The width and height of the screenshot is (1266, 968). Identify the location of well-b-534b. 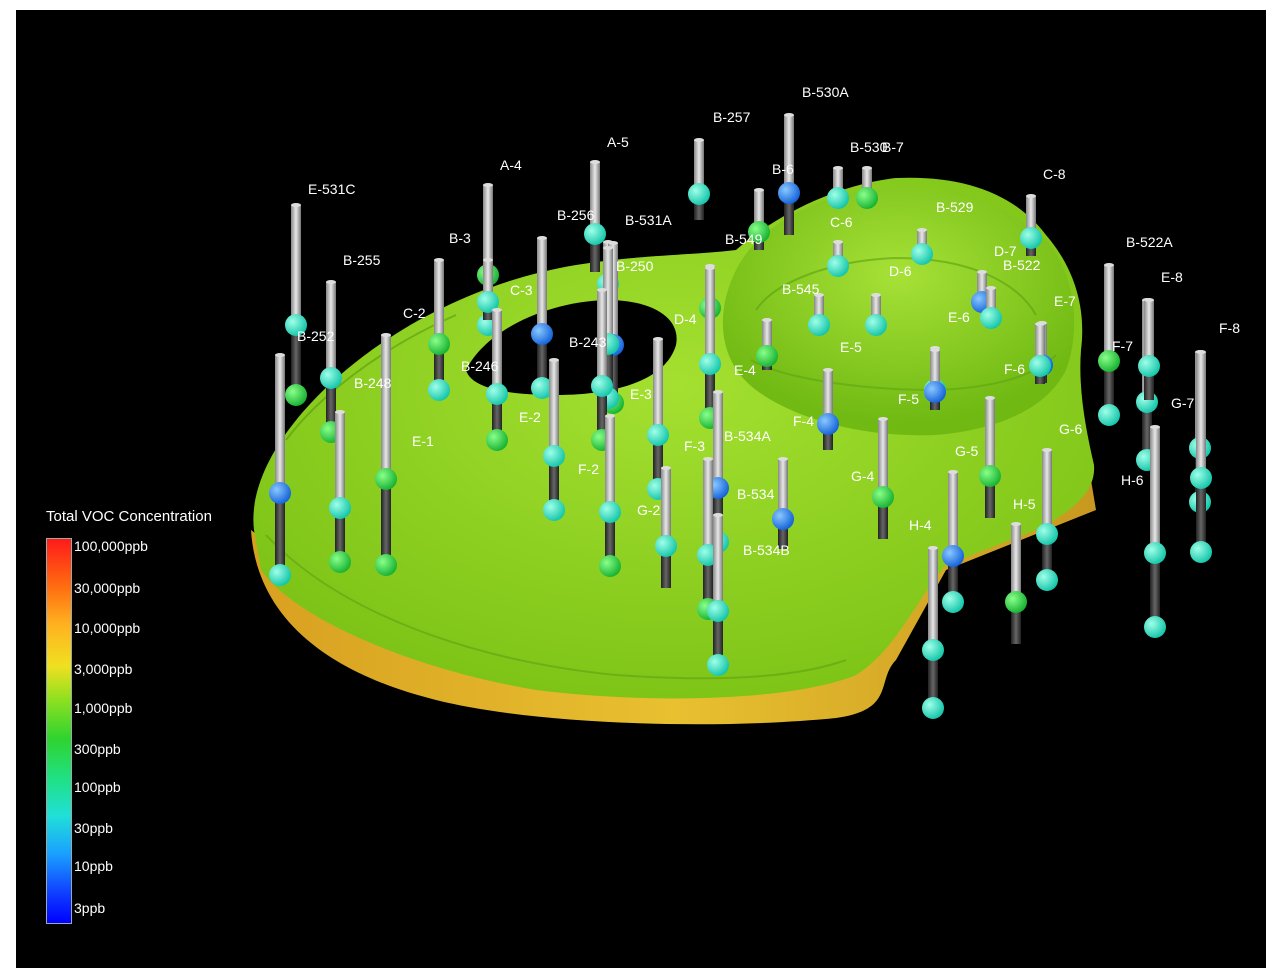
(783, 503).